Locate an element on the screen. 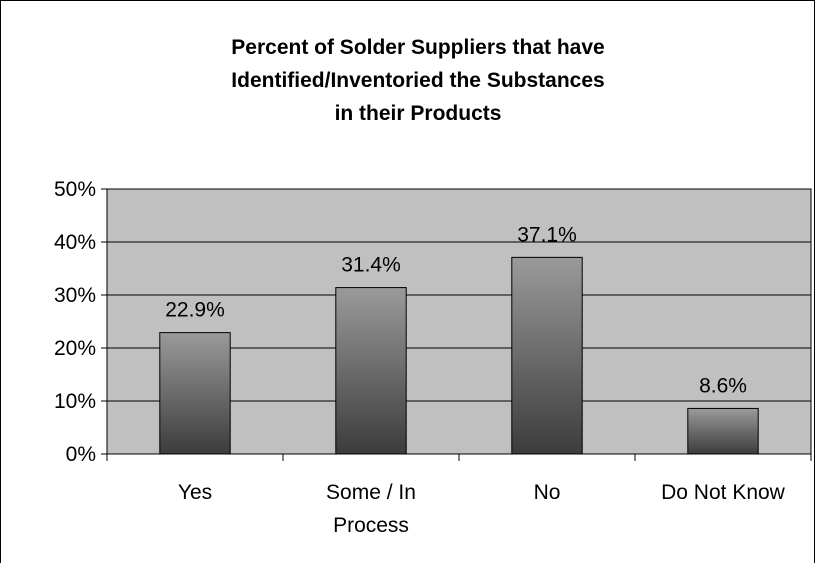  y-axis: 0% 10% 20% 30% 40% 50% is located at coordinates (80, 322).